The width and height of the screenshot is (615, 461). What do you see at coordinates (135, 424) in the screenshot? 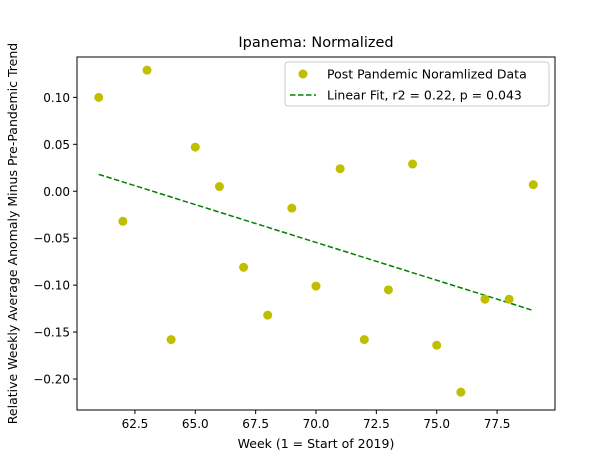
I see `x-tick-label: 62.5` at bounding box center [135, 424].